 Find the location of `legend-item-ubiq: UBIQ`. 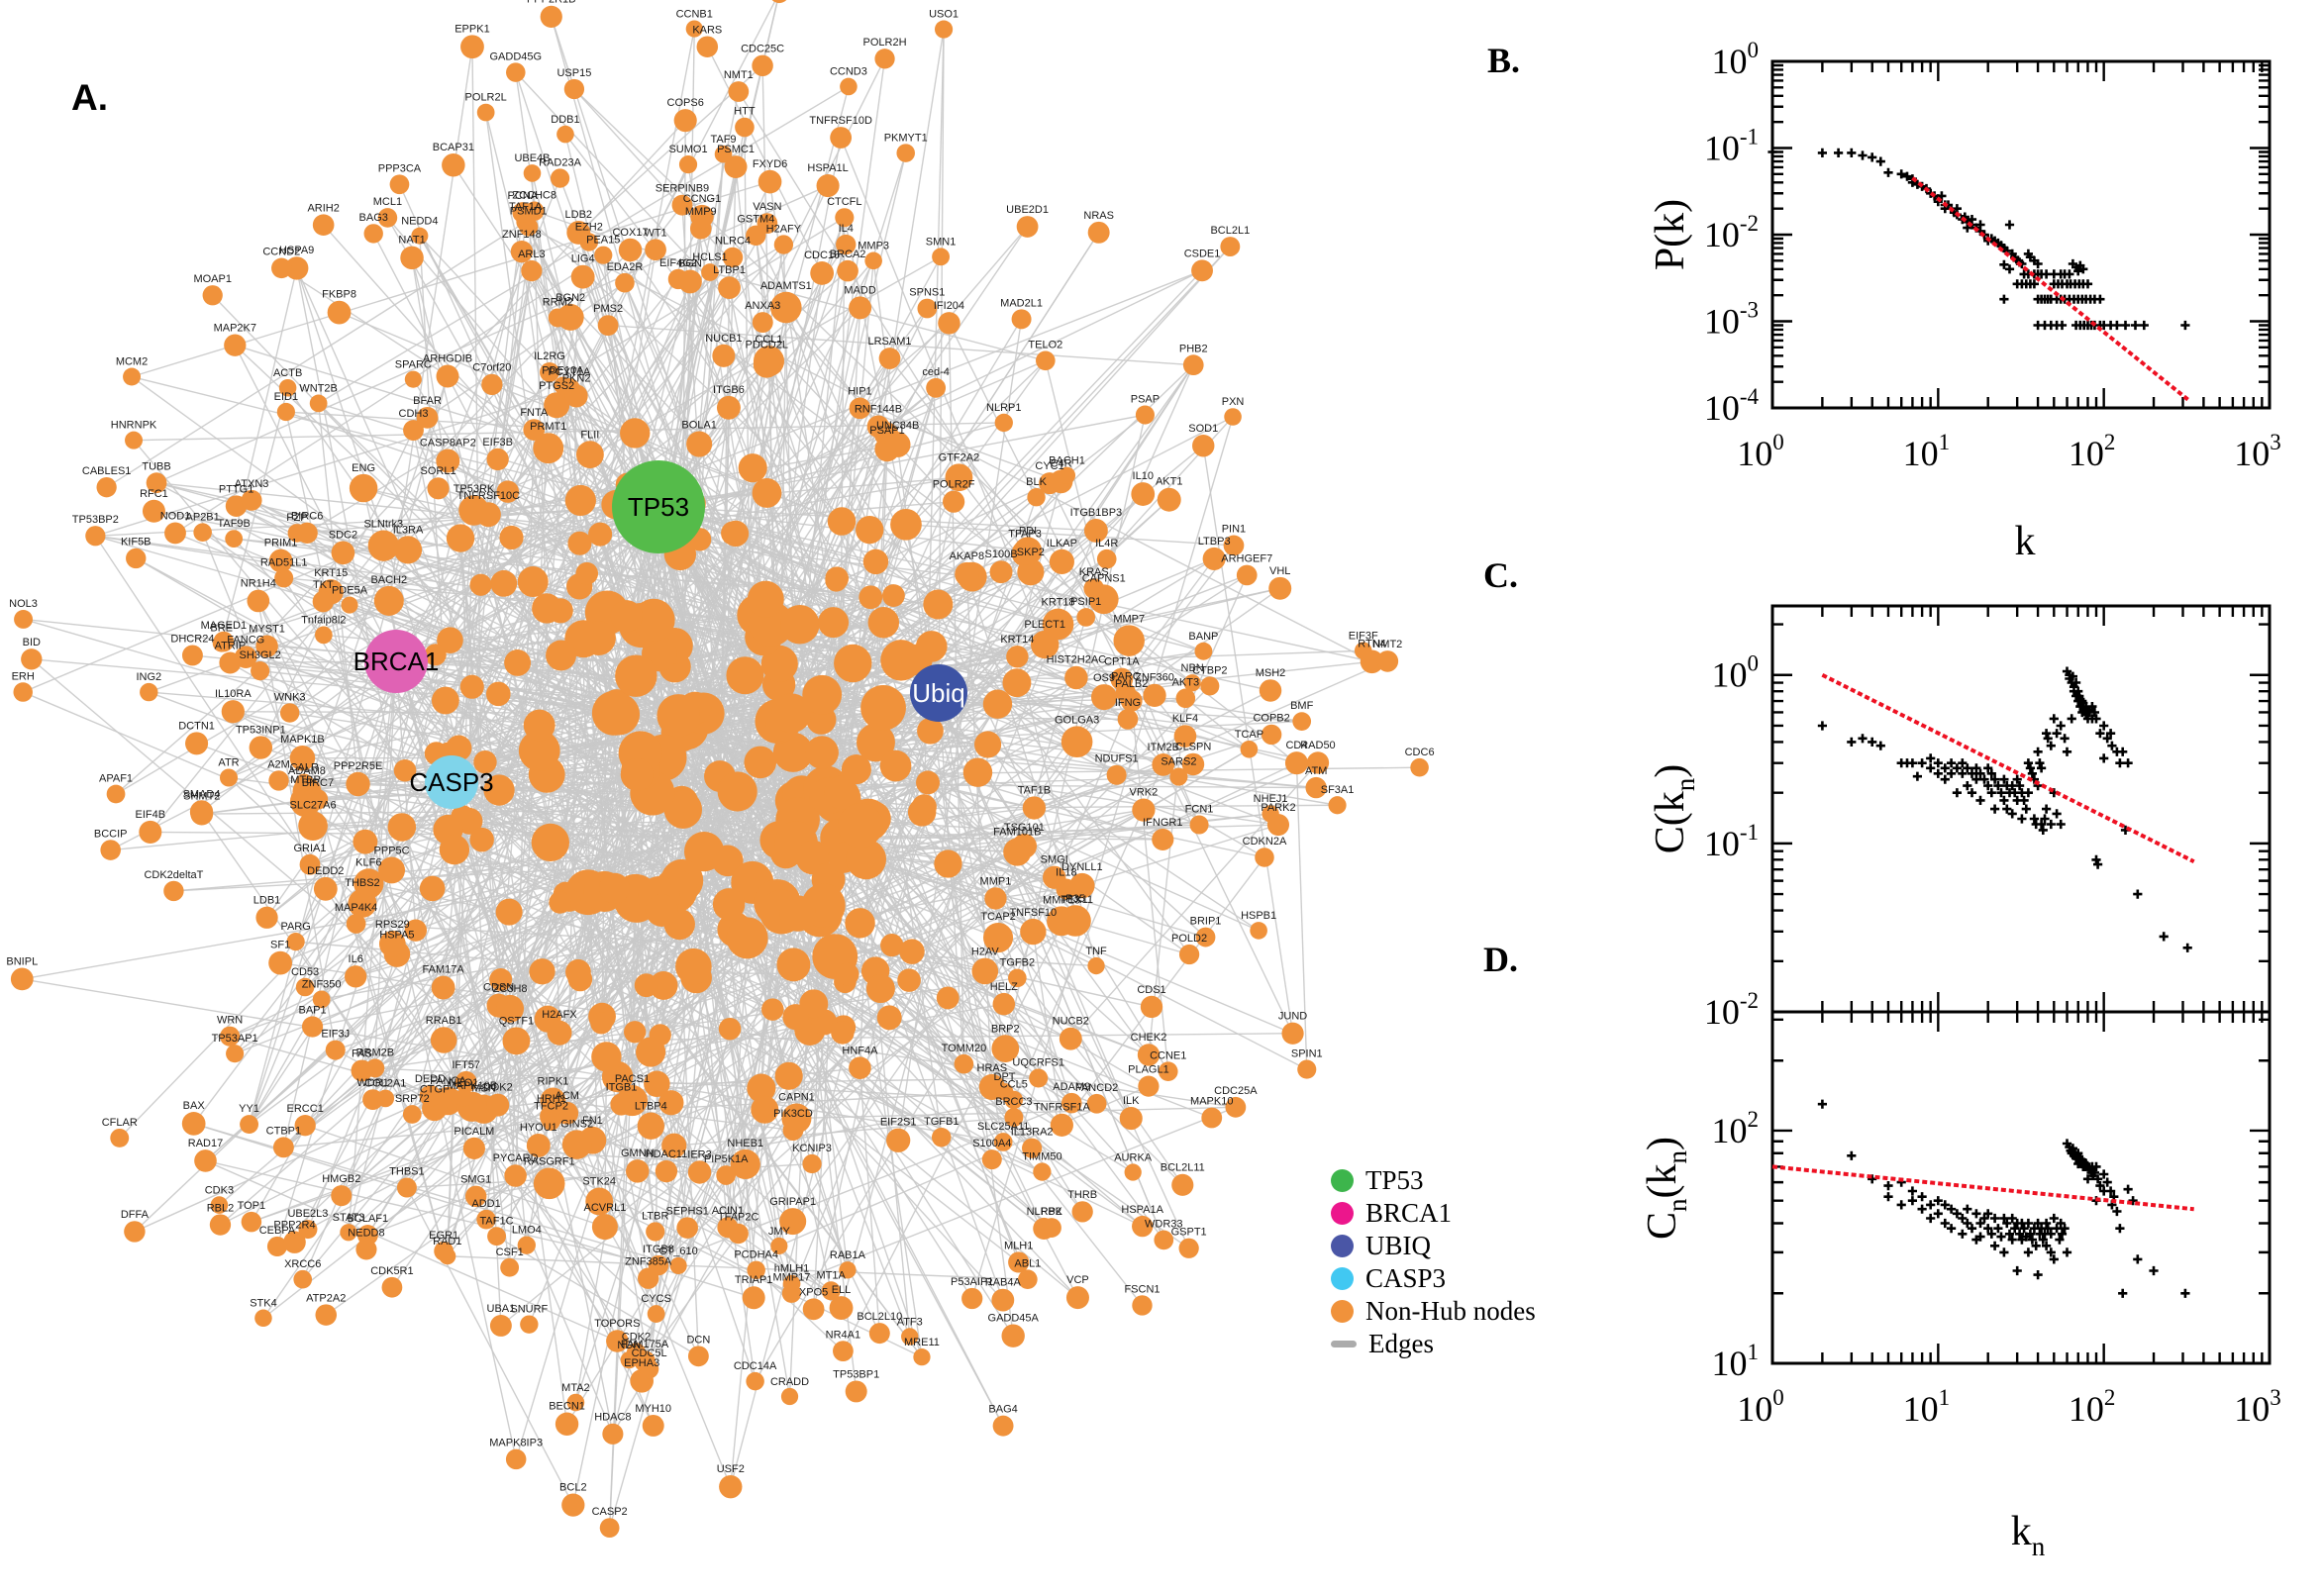

legend-item-ubiq: UBIQ is located at coordinates (1433, 1246).